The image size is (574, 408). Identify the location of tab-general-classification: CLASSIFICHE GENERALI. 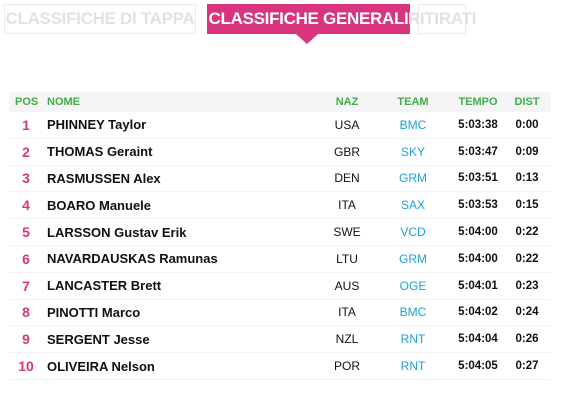
(308, 19).